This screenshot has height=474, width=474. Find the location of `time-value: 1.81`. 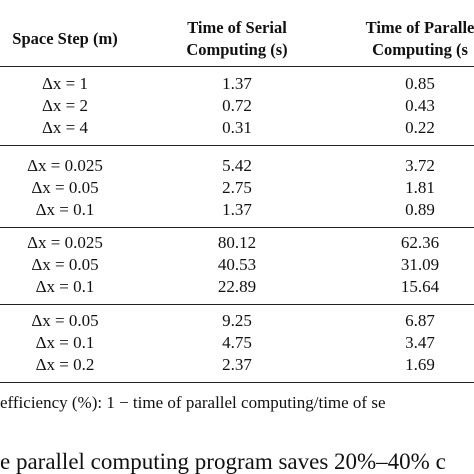

time-value: 1.81 is located at coordinates (420, 187).